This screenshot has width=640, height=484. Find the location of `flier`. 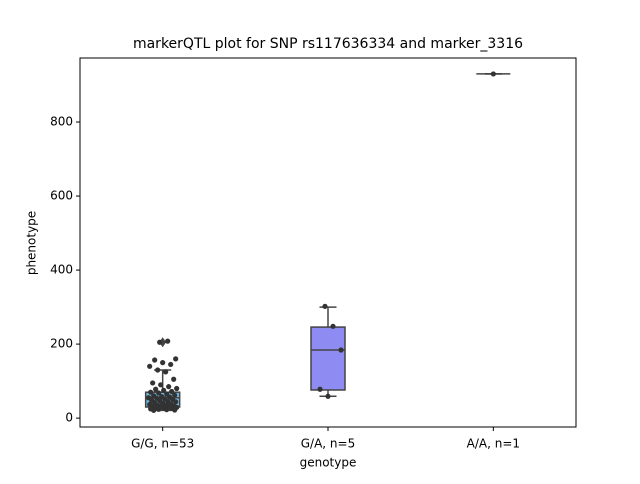

flier is located at coordinates (163, 342).